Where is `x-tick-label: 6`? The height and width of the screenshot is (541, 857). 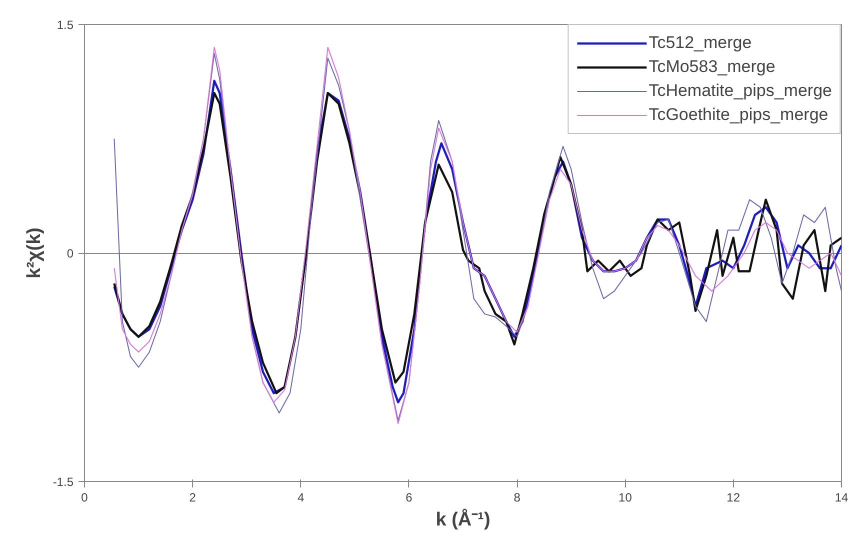 x-tick-label: 6 is located at coordinates (409, 497).